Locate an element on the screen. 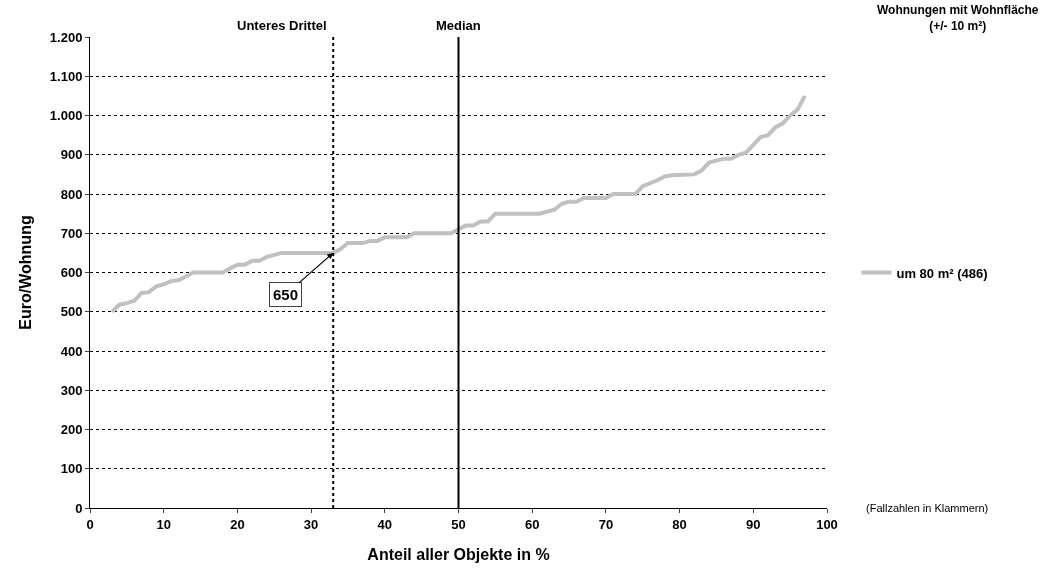  x-tick-label: 70 is located at coordinates (606, 524).